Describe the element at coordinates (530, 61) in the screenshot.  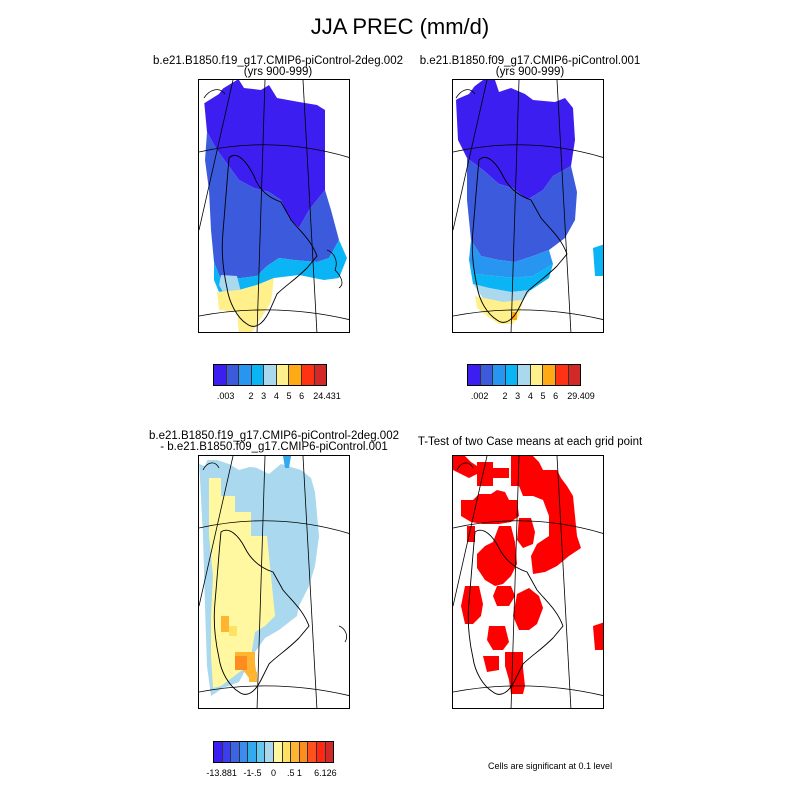
I see `panel-2-title-line1: b.e21.B1850.f09_g17.CMIP6-piControl.001` at that location.